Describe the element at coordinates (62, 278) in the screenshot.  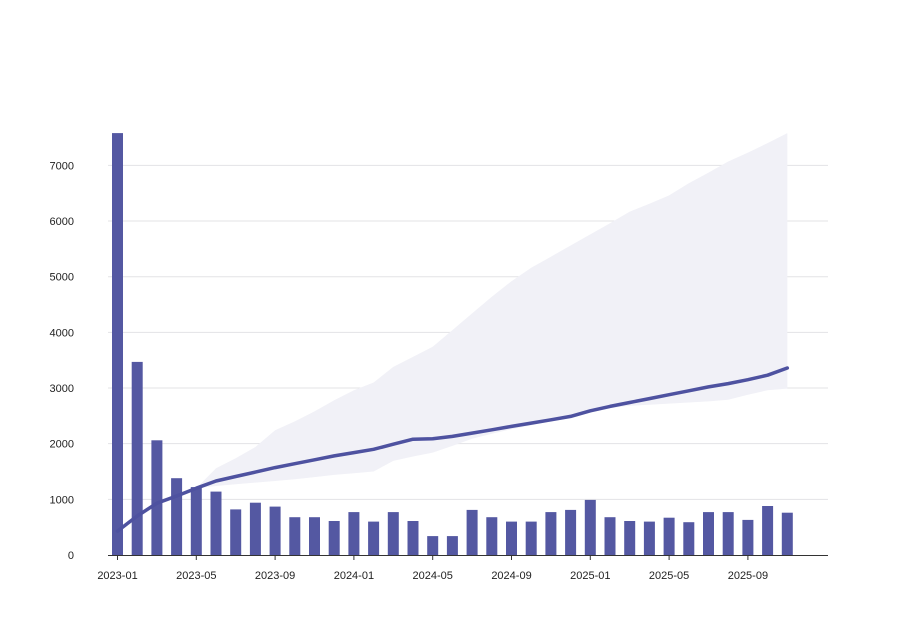
I see `y-tick-label: 5000` at that location.